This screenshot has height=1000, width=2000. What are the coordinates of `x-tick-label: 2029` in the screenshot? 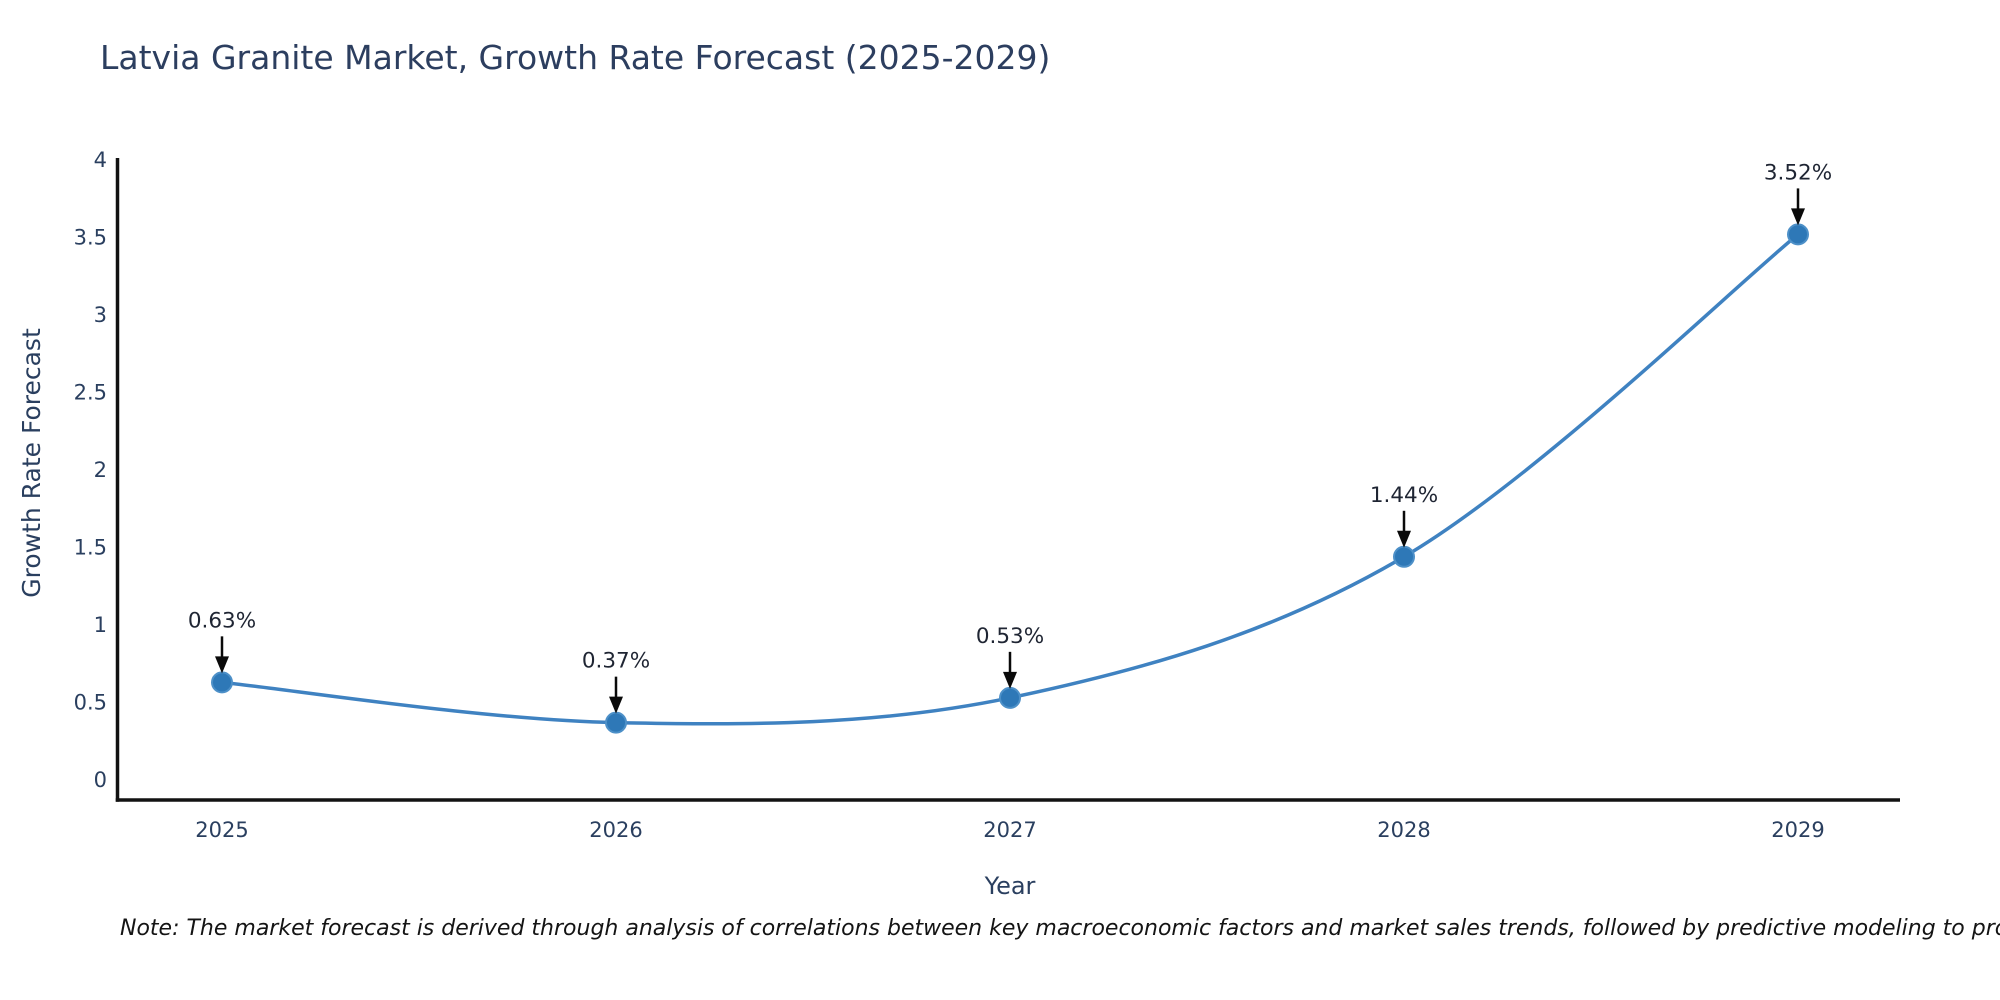 It's located at (1797, 830).